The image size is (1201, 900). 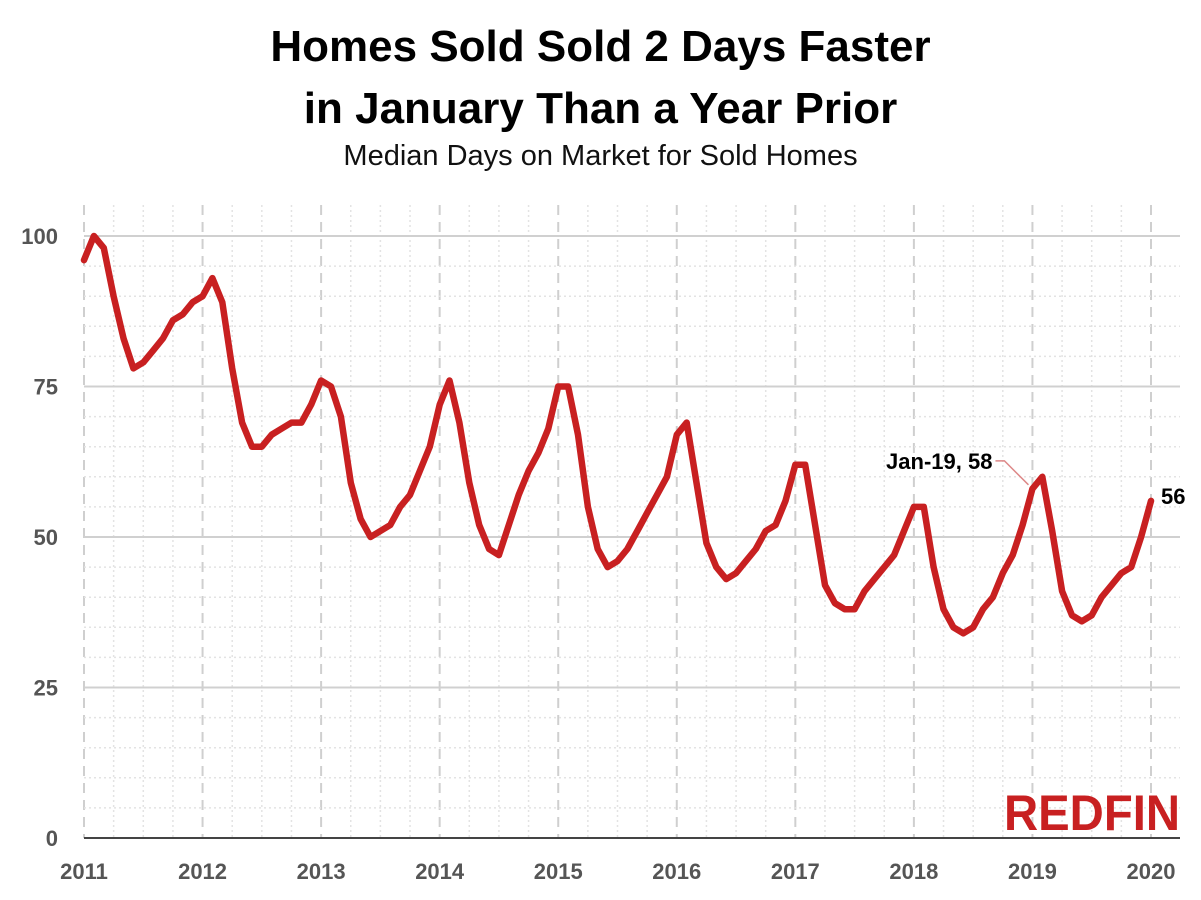 What do you see at coordinates (46, 537) in the screenshot?
I see `y-tick-label: 50` at bounding box center [46, 537].